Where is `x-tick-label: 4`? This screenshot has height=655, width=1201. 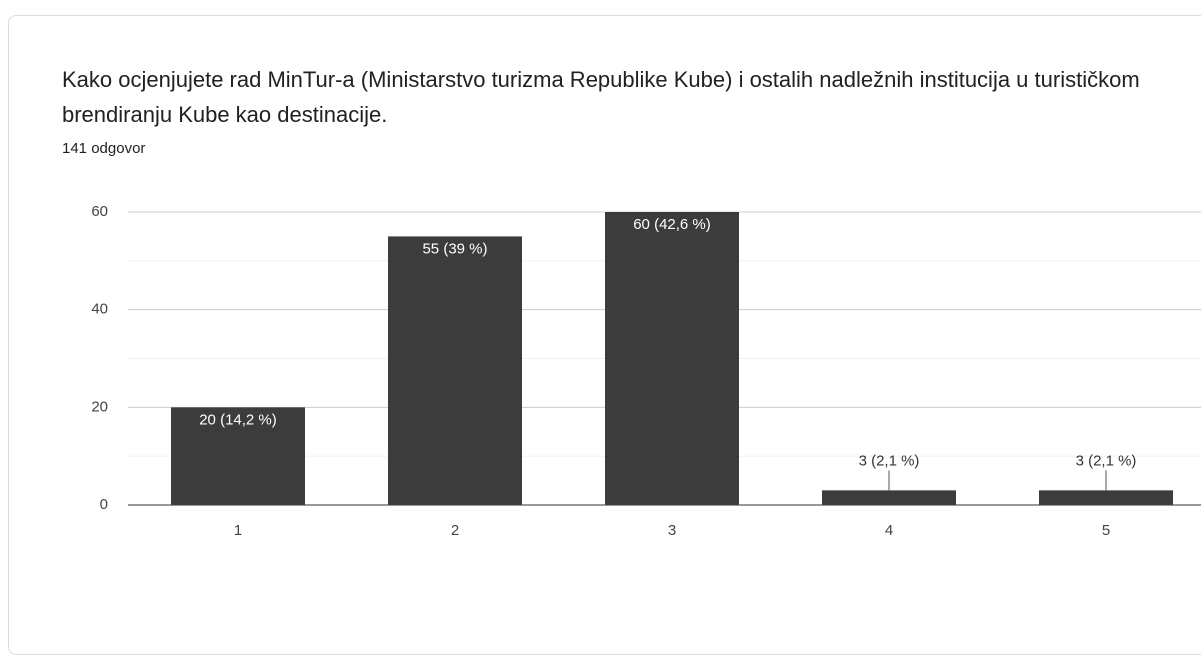 x-tick-label: 4 is located at coordinates (889, 530).